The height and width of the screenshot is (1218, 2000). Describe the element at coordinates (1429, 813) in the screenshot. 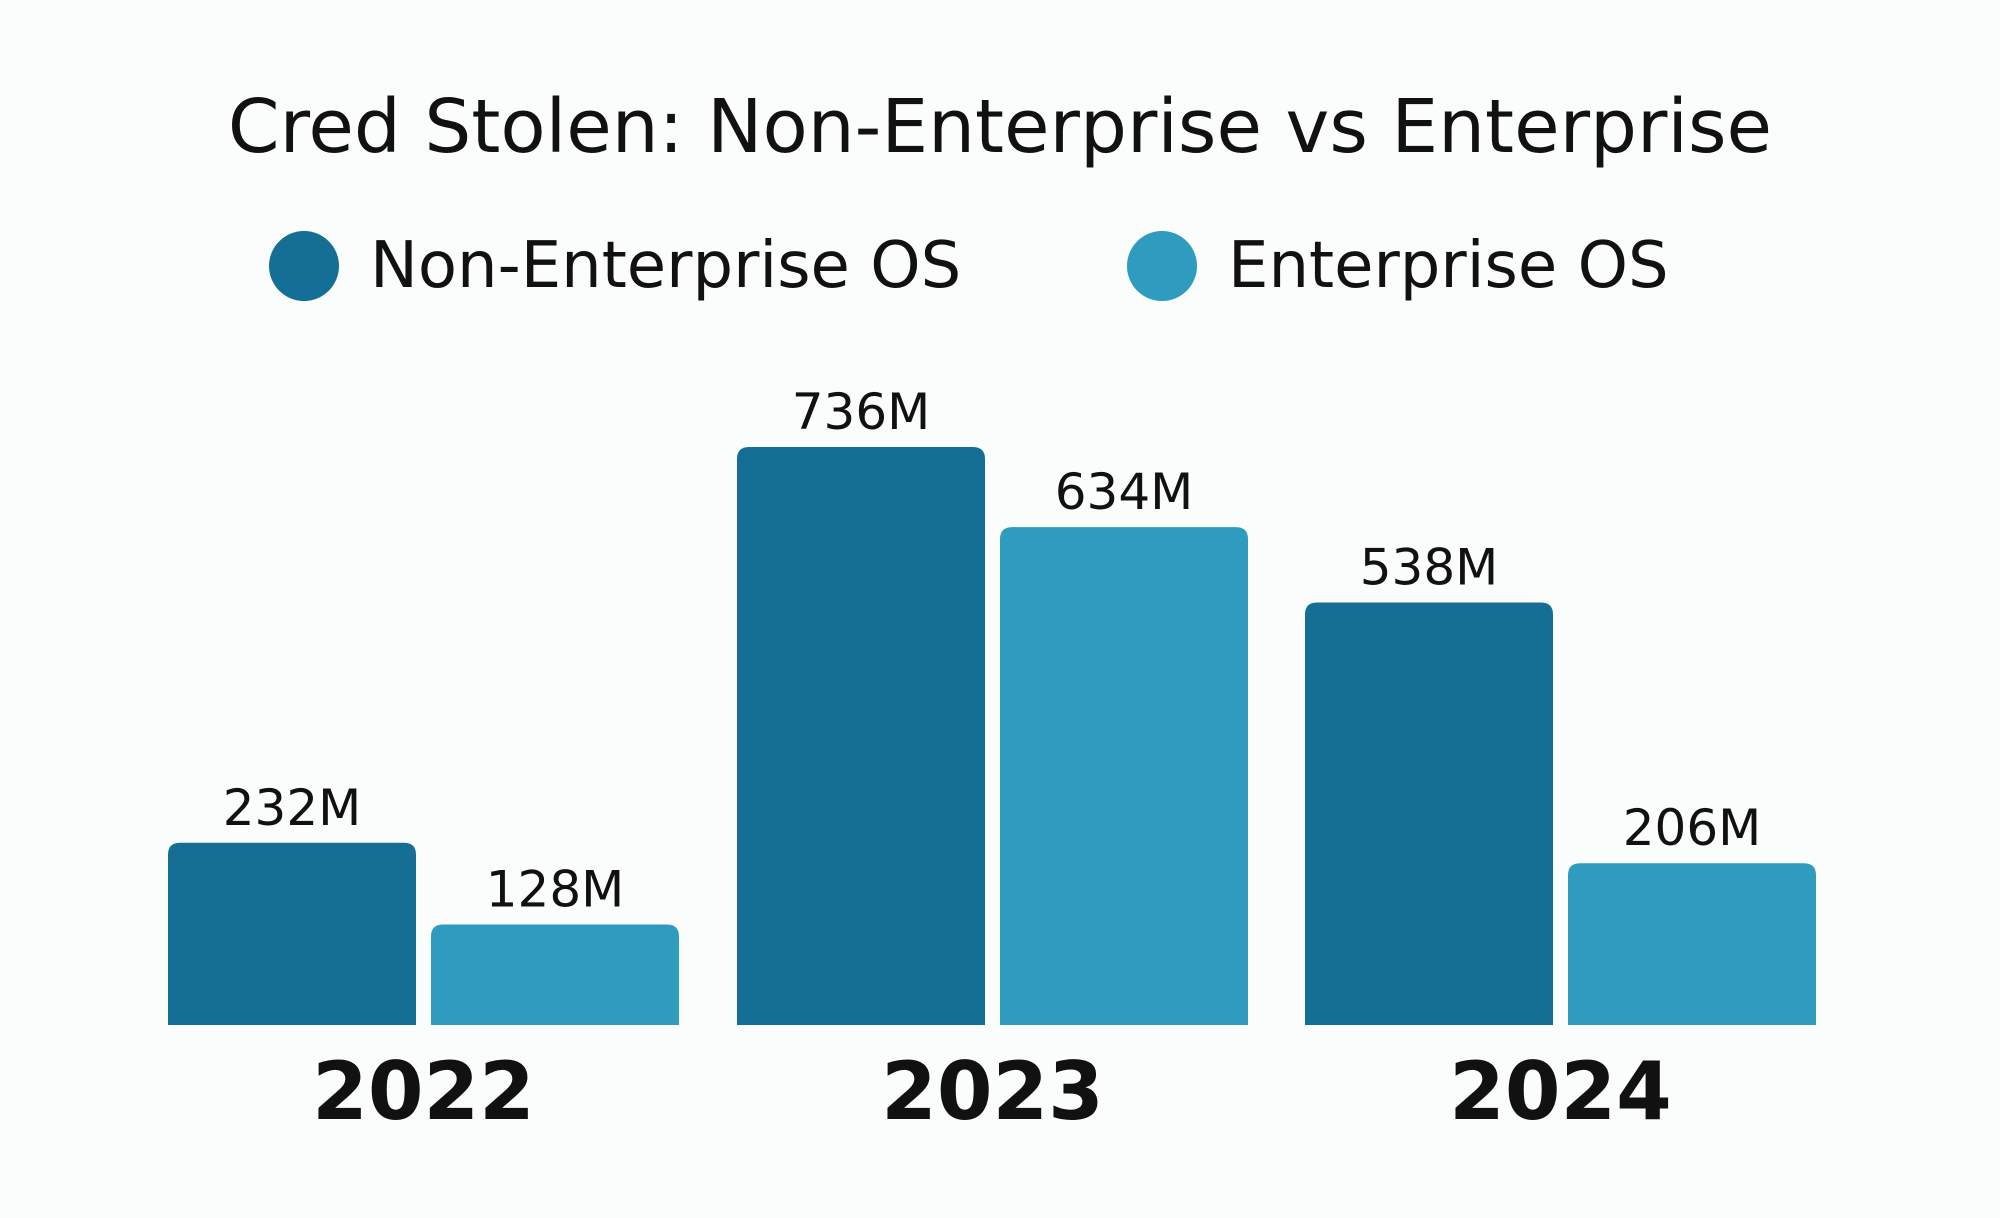

I see `bar-2024-non-enterprise-os` at that location.